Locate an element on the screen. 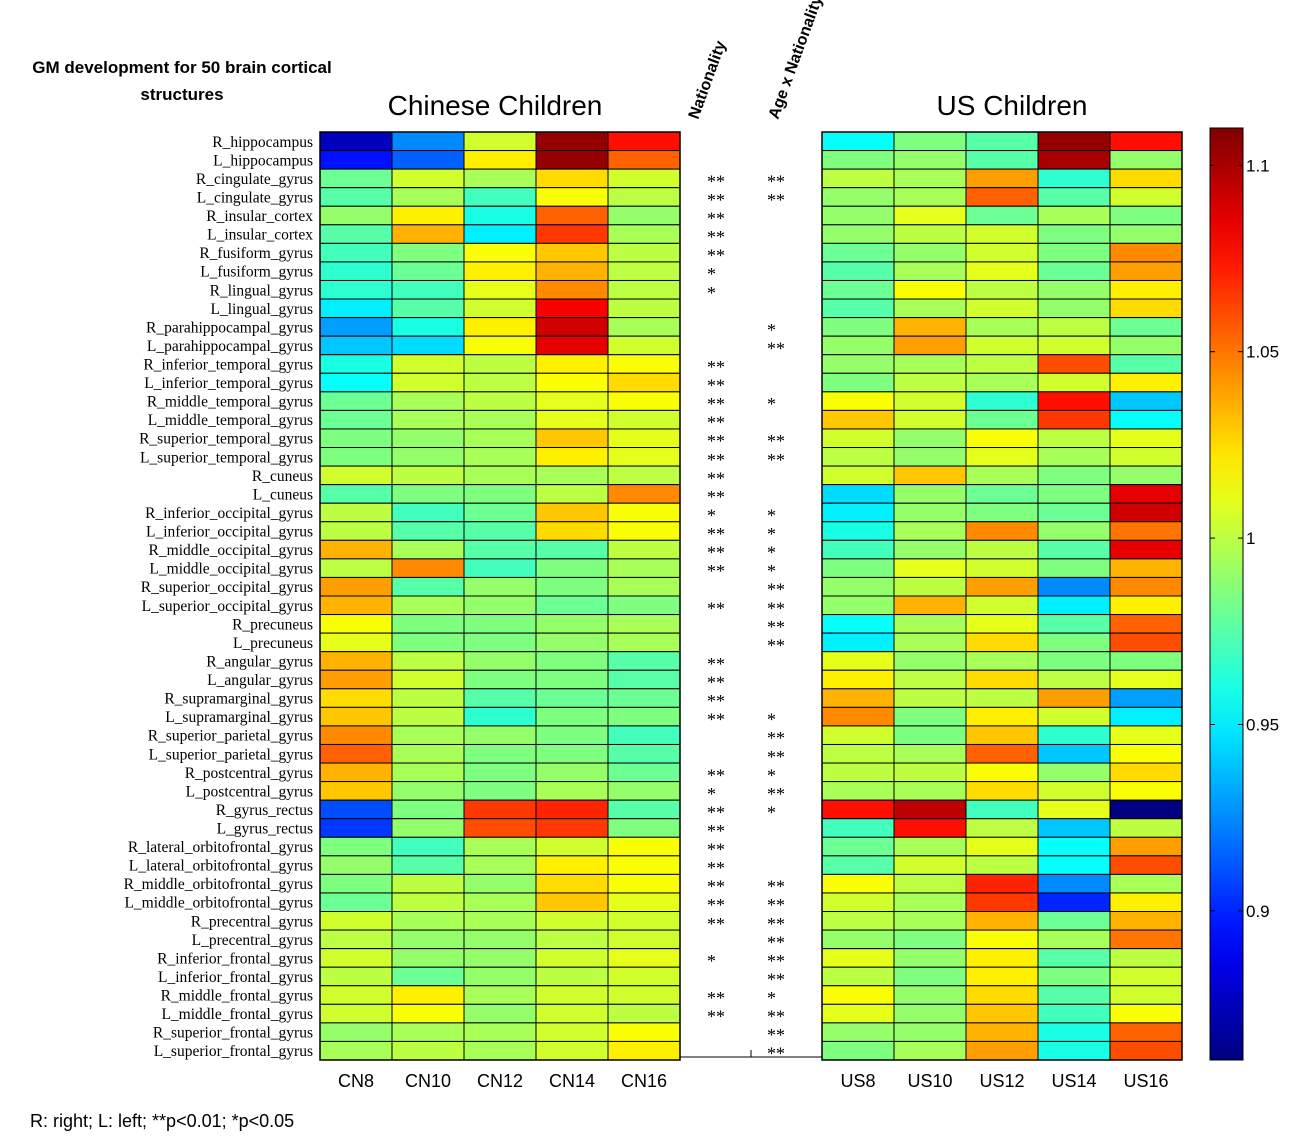 The image size is (1290, 1137). row-label: R_fusiform_gyrus is located at coordinates (256, 253).